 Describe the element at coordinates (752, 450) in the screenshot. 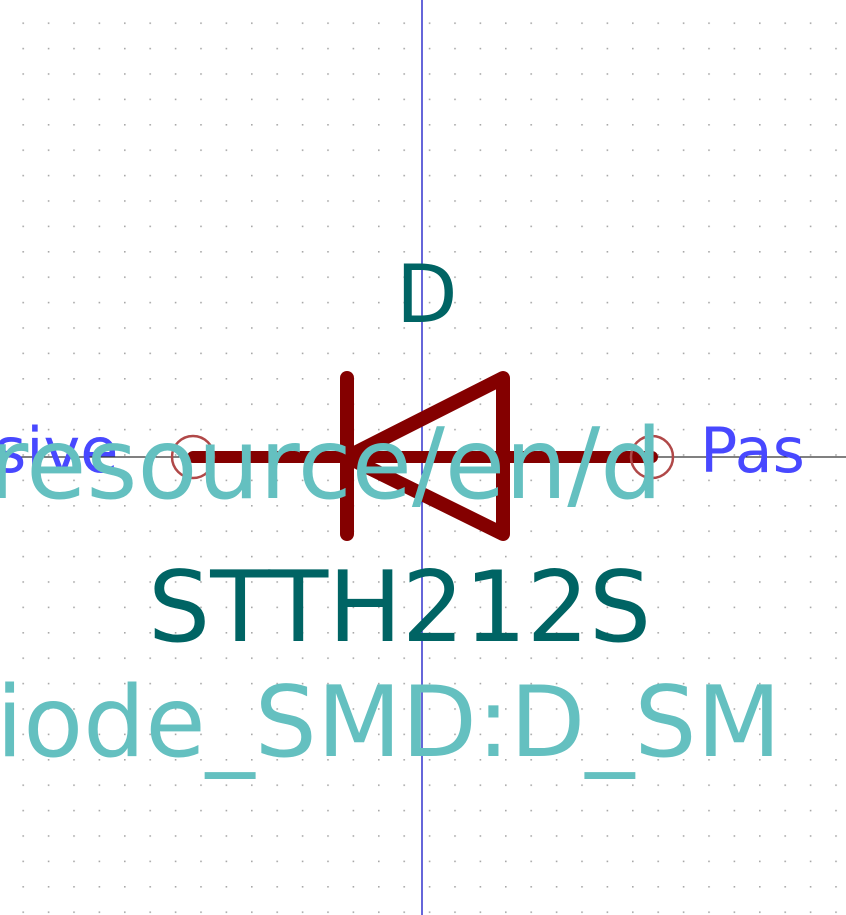

I see `pin-right-type-label: Pas` at that location.